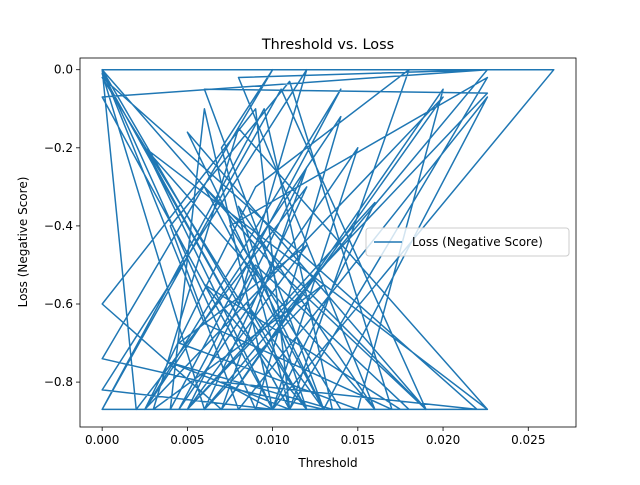  I want to click on y-tick-label: −0.2, so click(58, 148).